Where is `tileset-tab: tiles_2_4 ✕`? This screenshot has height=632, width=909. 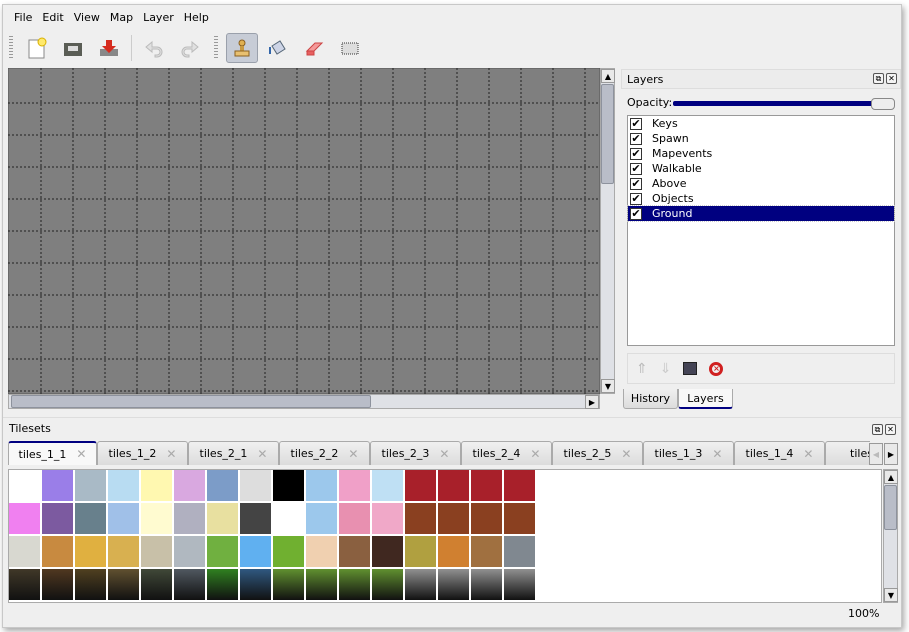 tileset-tab: tiles_2_4 ✕ is located at coordinates (506, 453).